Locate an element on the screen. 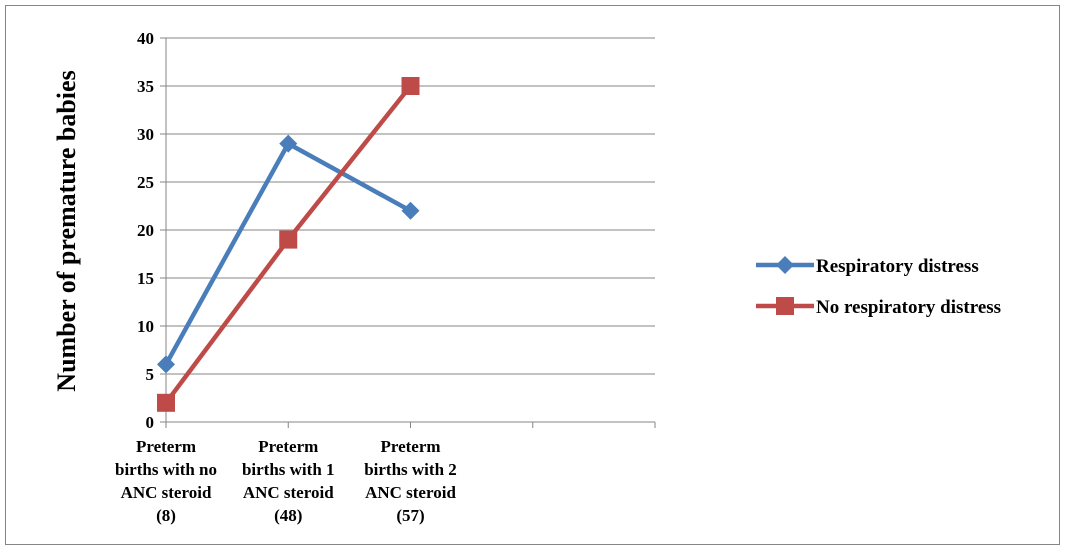 The height and width of the screenshot is (552, 1067). series-lines is located at coordinates (288, 244).